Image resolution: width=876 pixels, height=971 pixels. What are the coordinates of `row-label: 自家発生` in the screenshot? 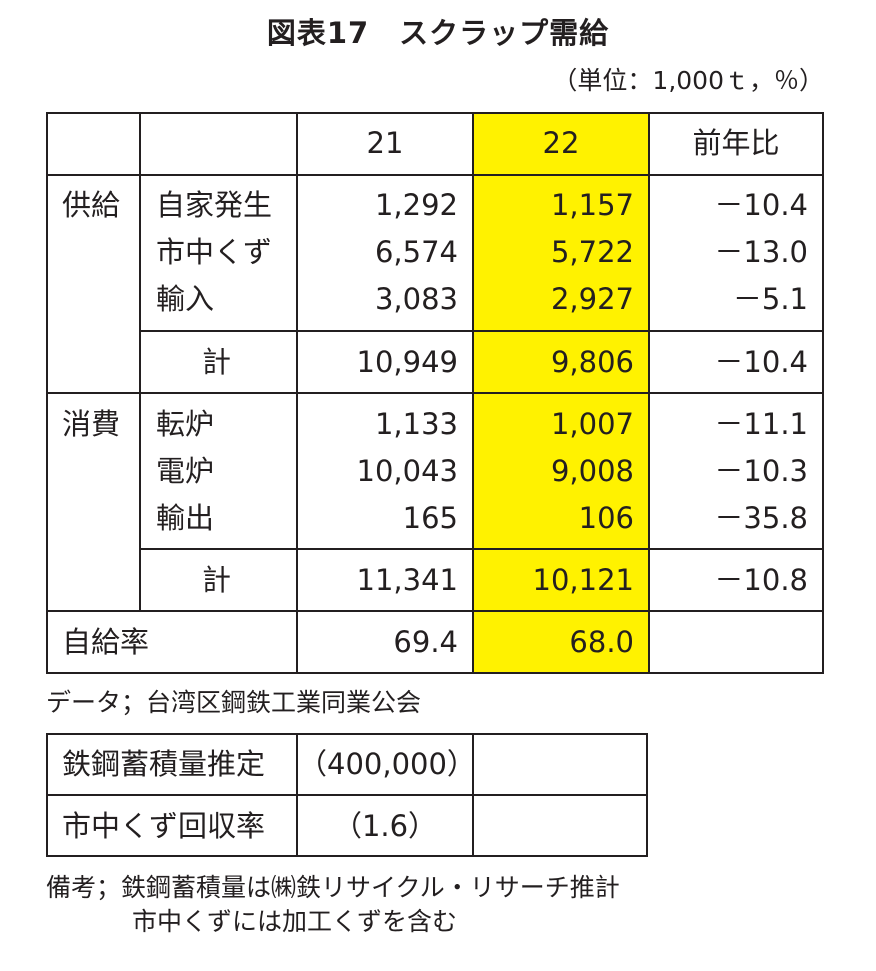 It's located at (214, 205).